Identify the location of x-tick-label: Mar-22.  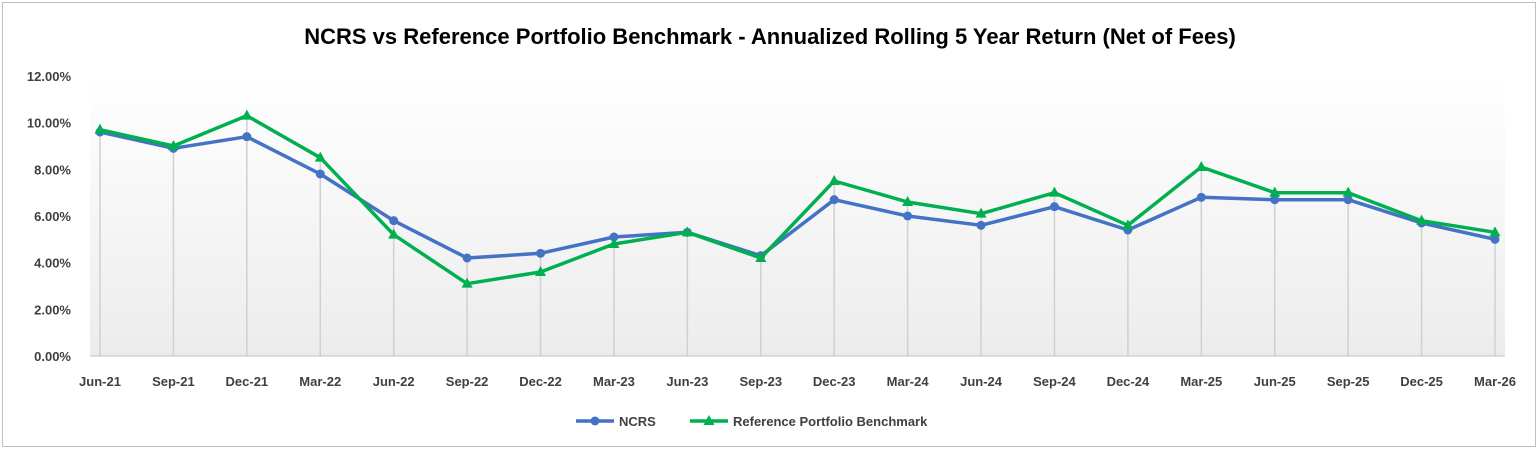
(320, 381).